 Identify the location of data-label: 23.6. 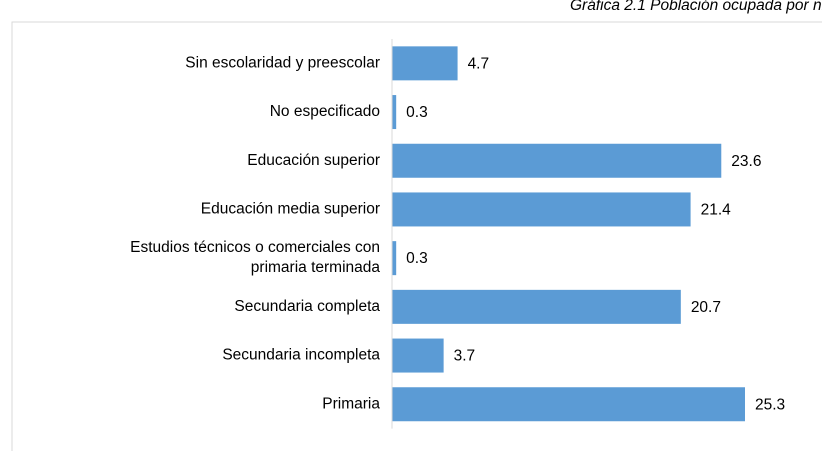
(746, 161).